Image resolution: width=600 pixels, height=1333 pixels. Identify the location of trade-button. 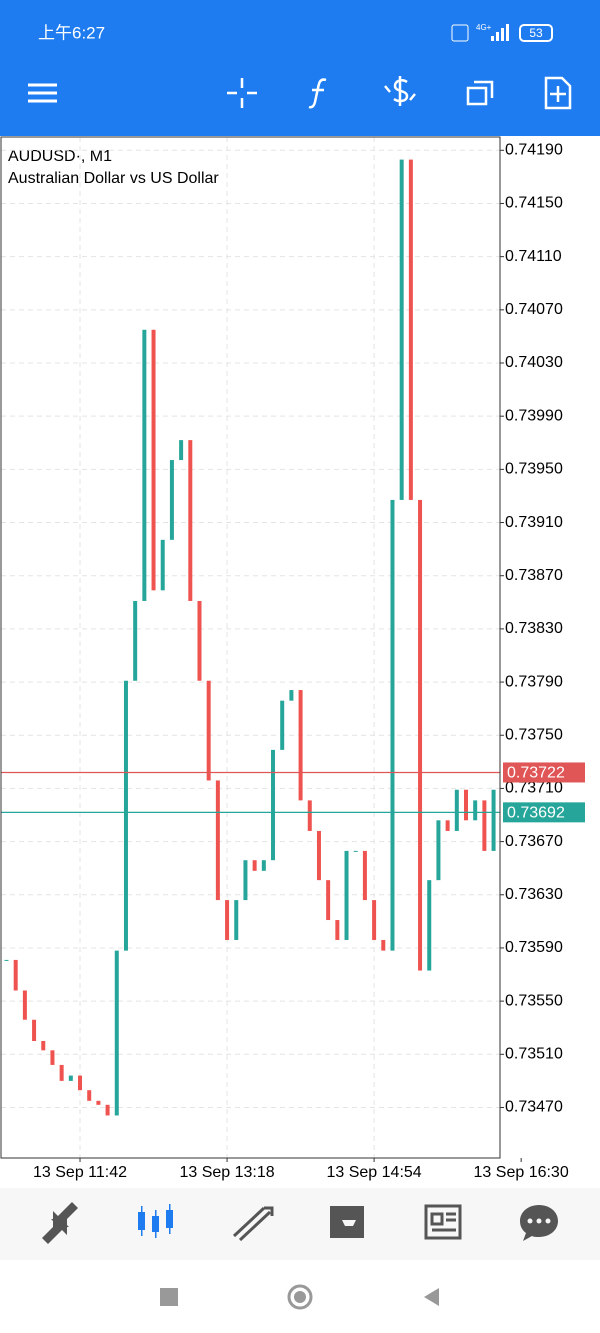
(400, 91).